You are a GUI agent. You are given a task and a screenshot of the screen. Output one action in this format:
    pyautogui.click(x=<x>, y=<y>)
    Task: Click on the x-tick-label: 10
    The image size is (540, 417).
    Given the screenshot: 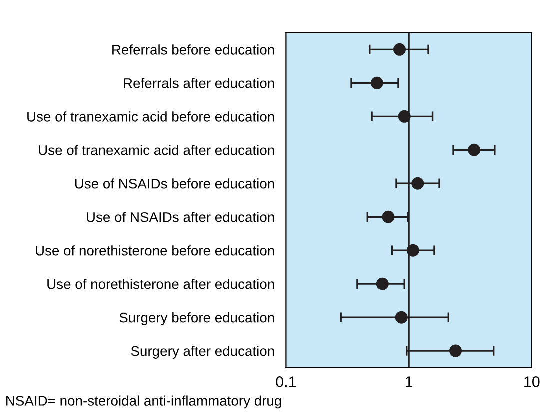 What is the action you would take?
    pyautogui.click(x=532, y=382)
    